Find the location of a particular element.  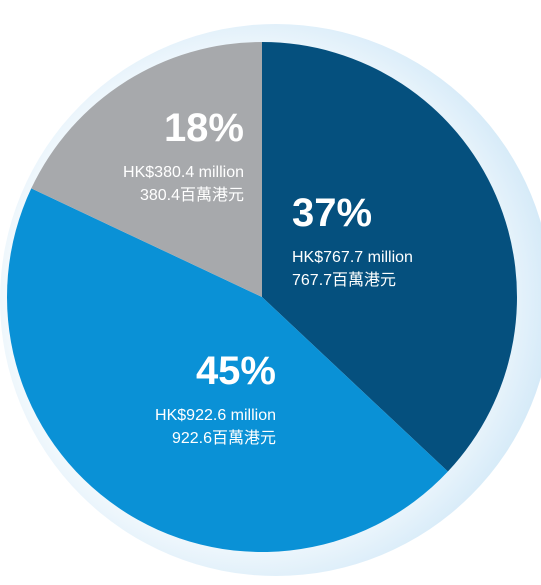

percent-label: 18% is located at coordinates (204, 128).